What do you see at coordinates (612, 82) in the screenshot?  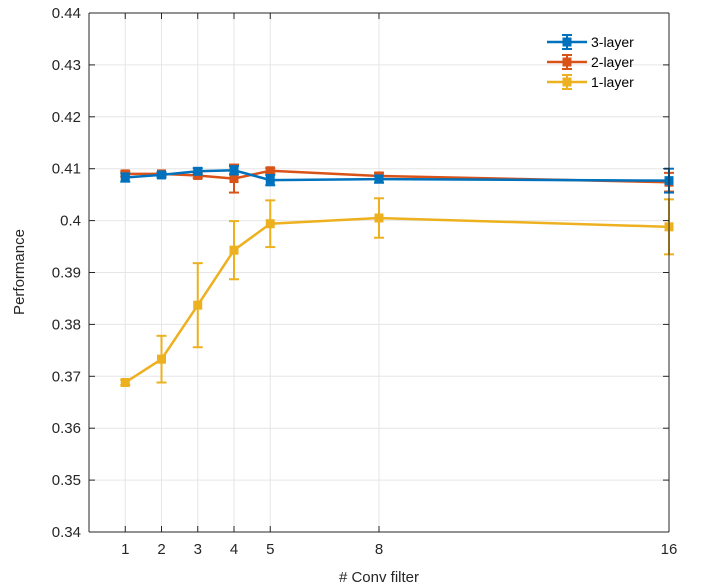 I see `legend-label: 1-layer` at bounding box center [612, 82].